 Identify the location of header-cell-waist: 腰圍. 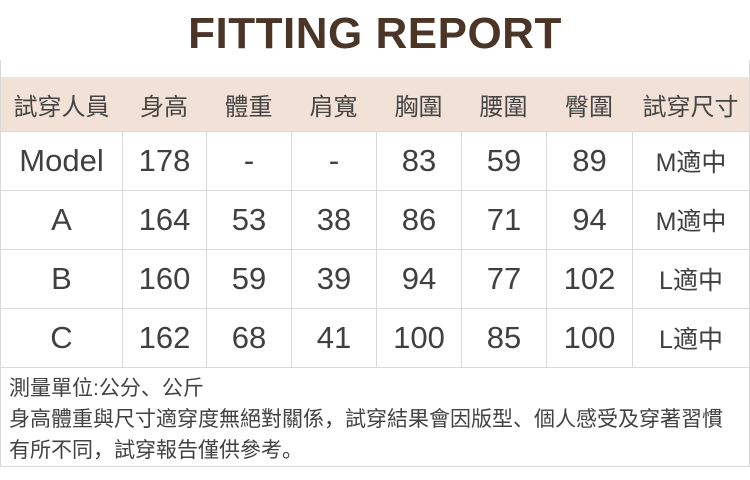
(503, 107).